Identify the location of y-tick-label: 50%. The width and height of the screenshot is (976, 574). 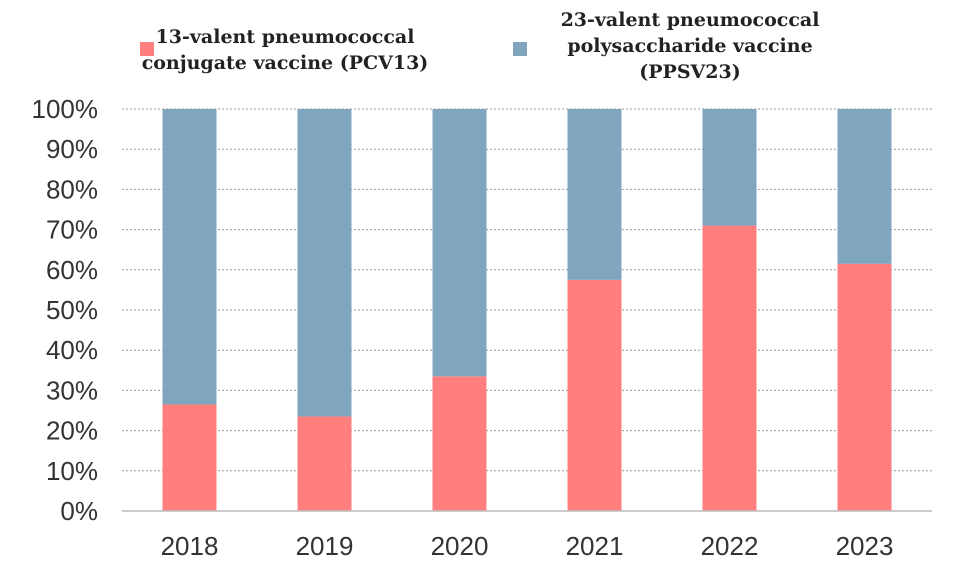
(72, 310).